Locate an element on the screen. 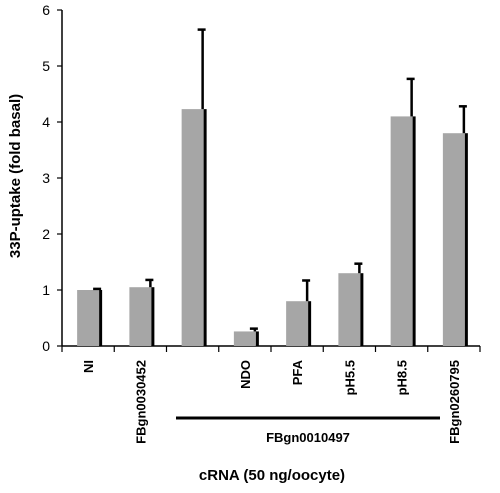  category-label: FBgn0260795 is located at coordinates (454, 402).